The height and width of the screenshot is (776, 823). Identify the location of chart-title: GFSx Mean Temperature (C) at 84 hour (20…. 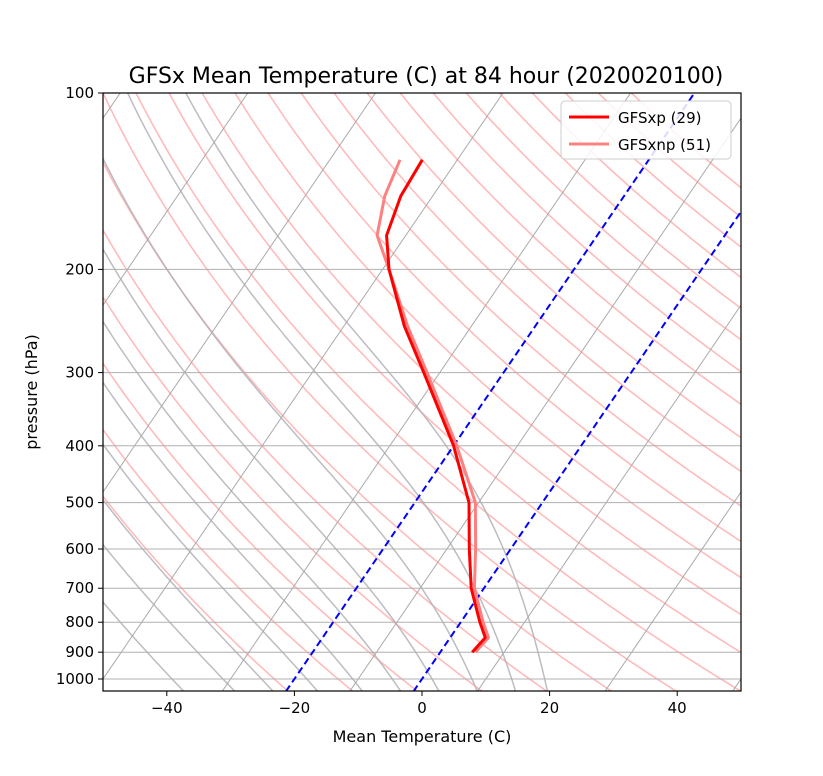
(426, 76).